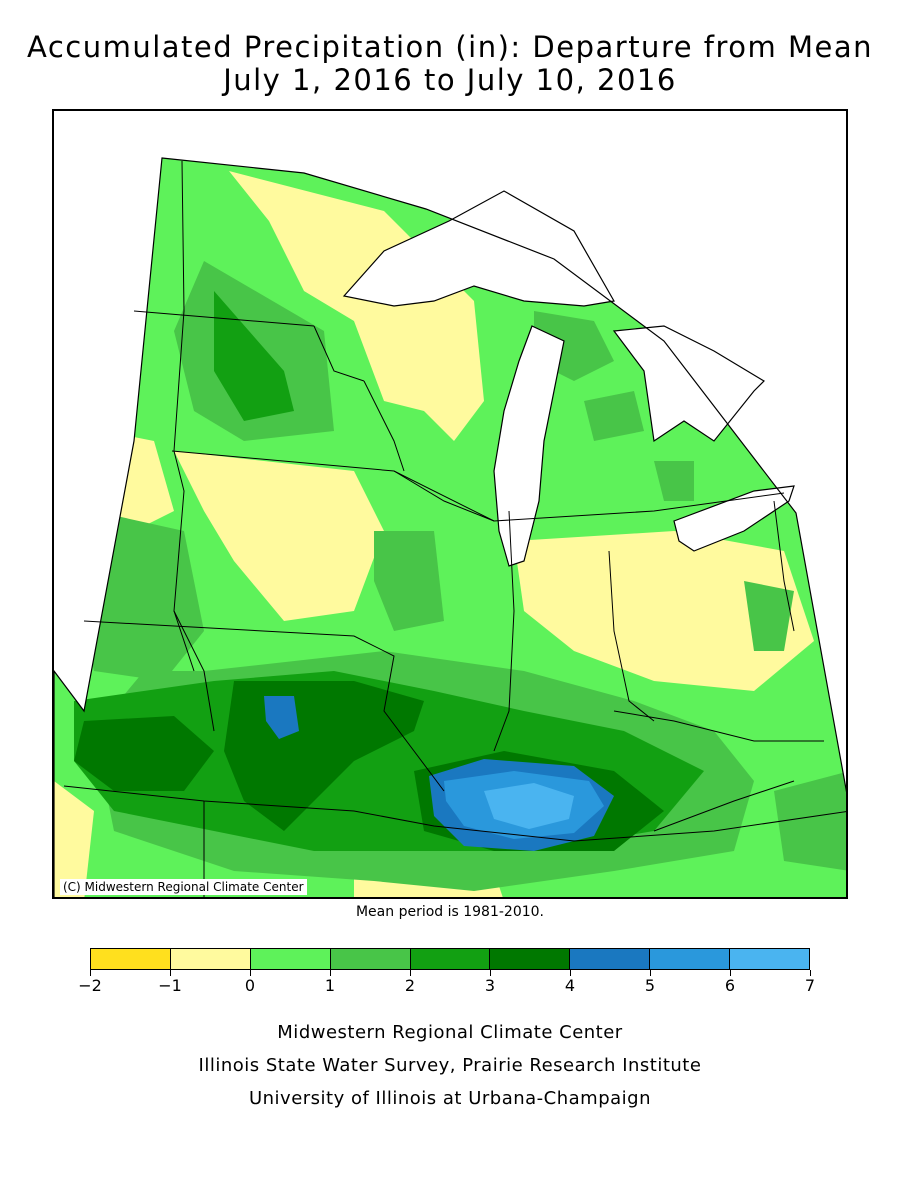 The image size is (900, 1200). I want to click on band-4-to-5-small, so click(281, 717).